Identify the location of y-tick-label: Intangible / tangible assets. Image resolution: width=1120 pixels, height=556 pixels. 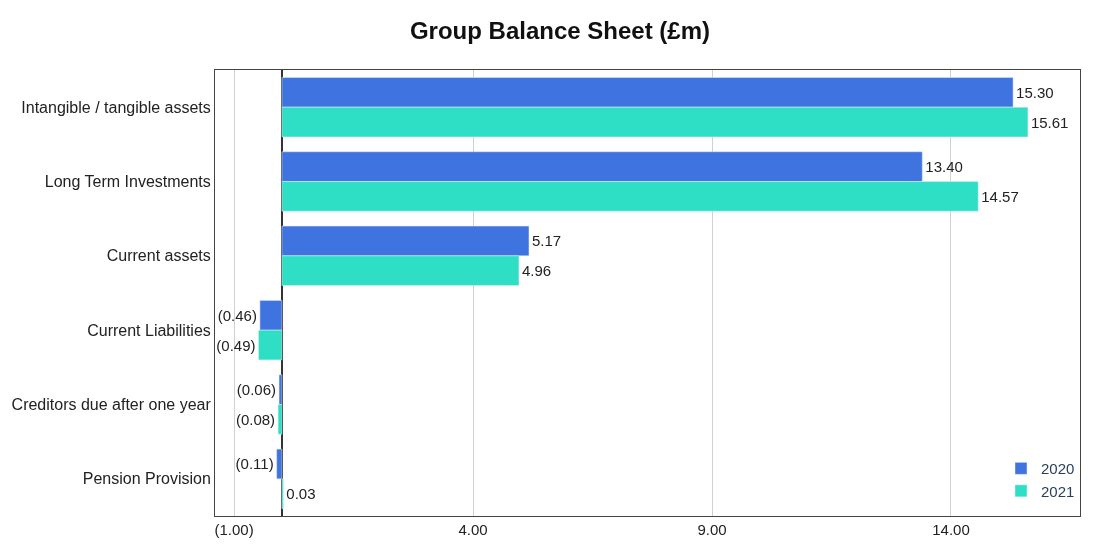
(116, 107).